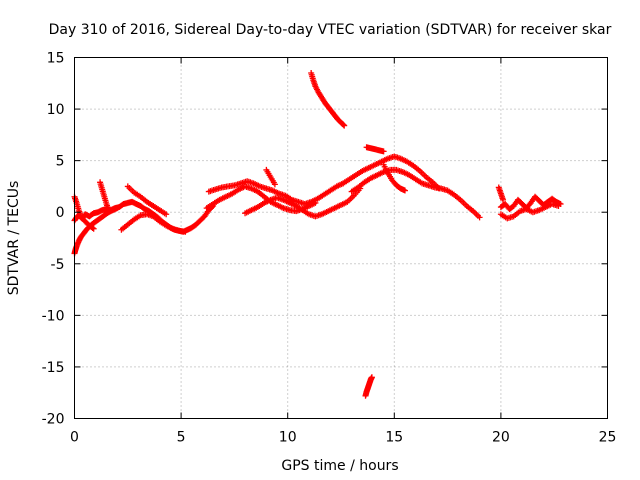  What do you see at coordinates (166, 214) in the screenshot?
I see `data-point-track-f` at bounding box center [166, 214].